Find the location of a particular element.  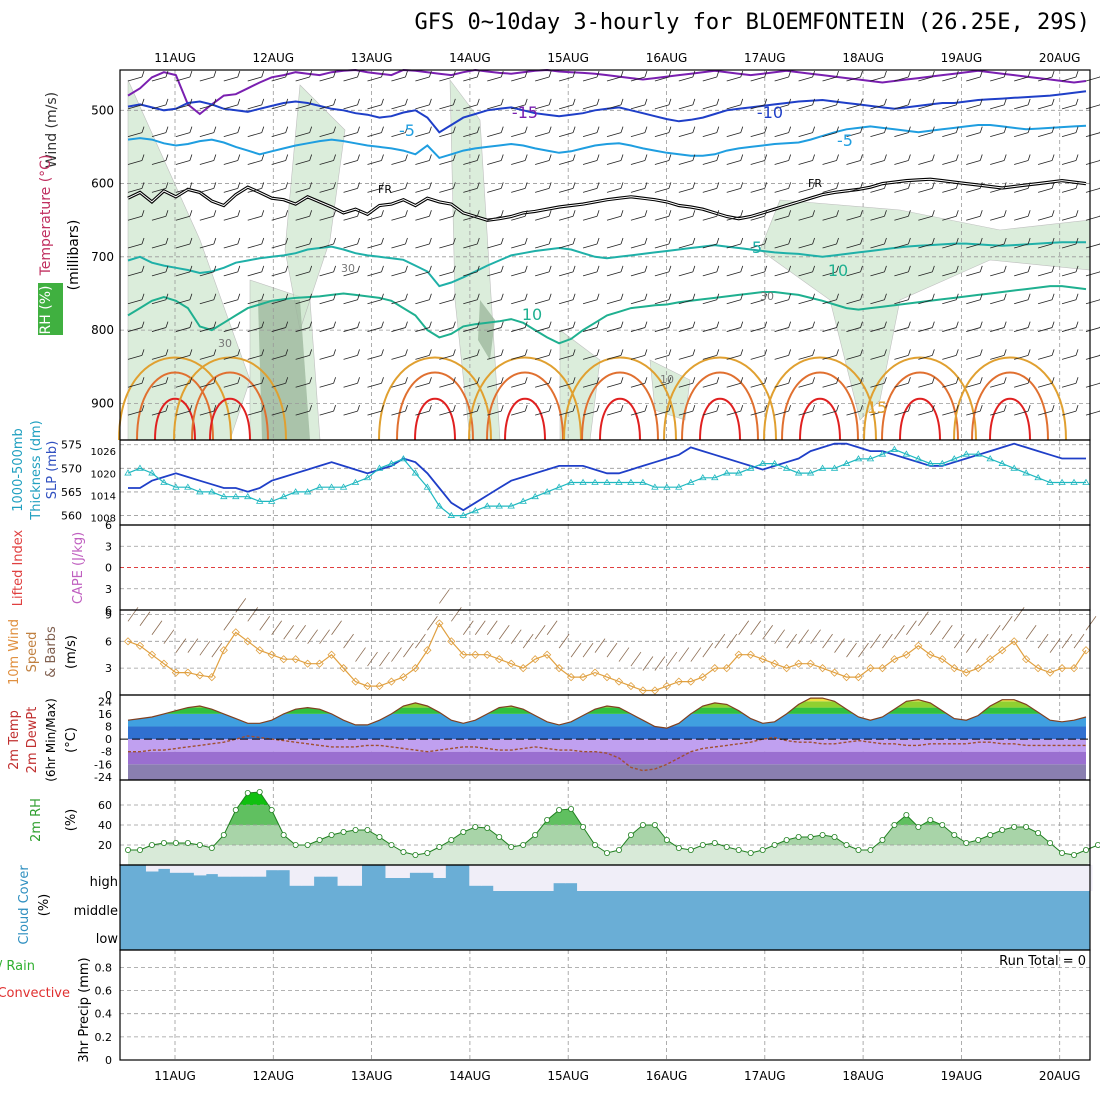

warm-contour is located at coordinates (435, 398).